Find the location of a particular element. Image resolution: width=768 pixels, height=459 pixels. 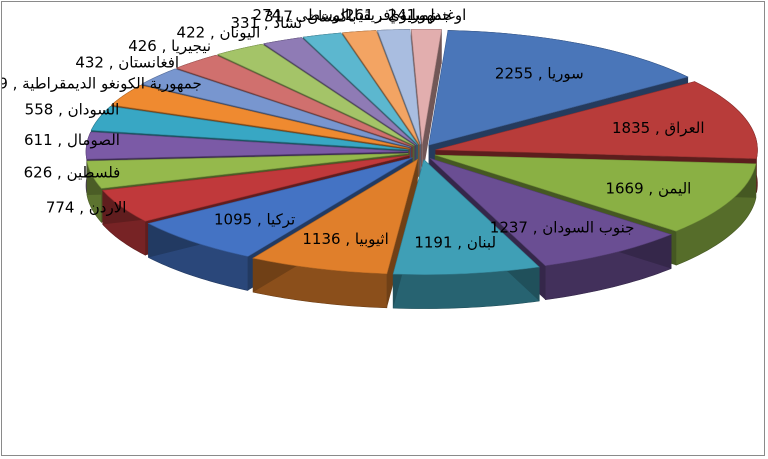

slice-19-wall is located at coordinates (432, 104).